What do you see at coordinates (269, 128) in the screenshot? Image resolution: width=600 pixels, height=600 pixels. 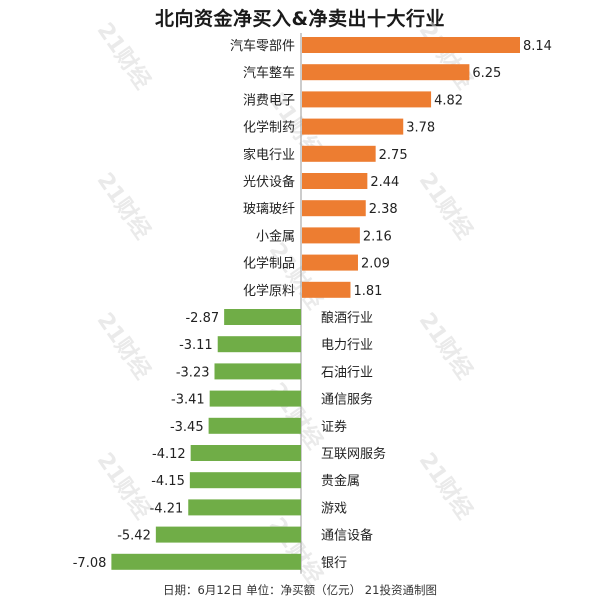 I see `category-label: 化学制药` at bounding box center [269, 128].